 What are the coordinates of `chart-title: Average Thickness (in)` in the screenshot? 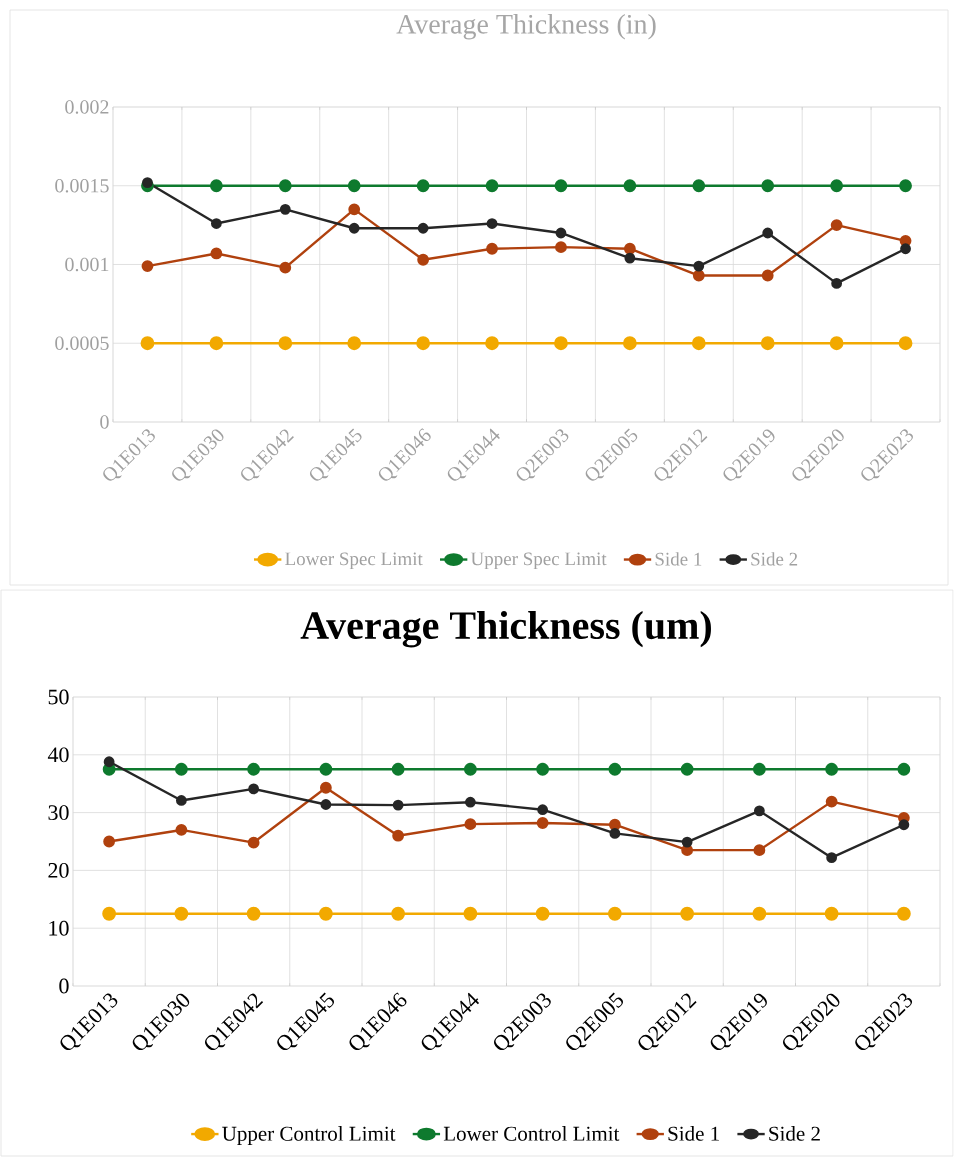 It's located at (526, 26).